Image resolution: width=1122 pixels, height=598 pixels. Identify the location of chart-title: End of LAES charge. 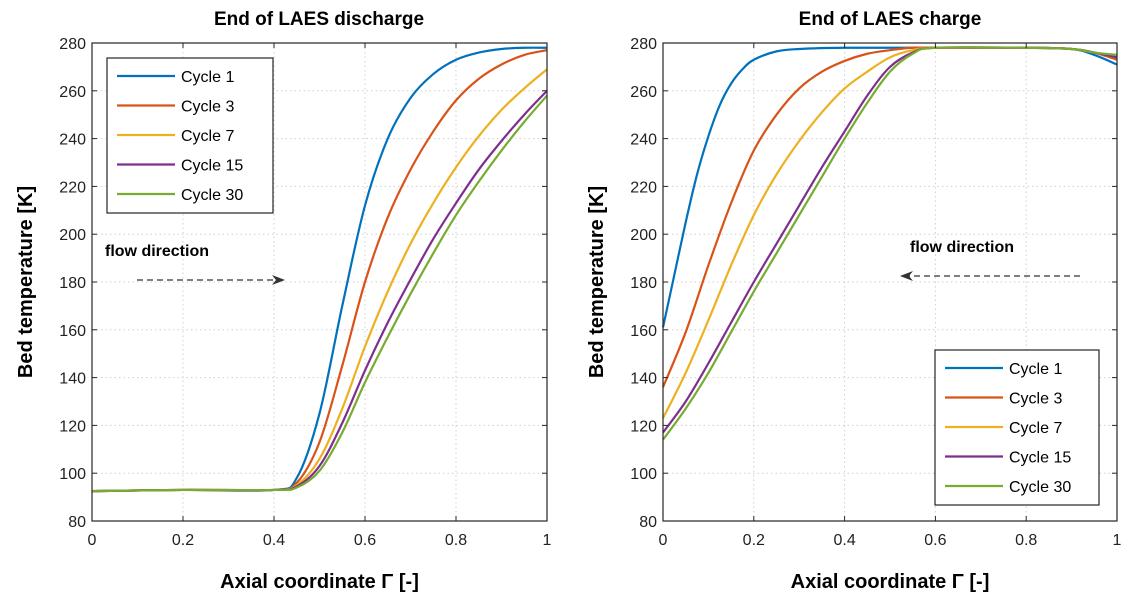
(890, 19).